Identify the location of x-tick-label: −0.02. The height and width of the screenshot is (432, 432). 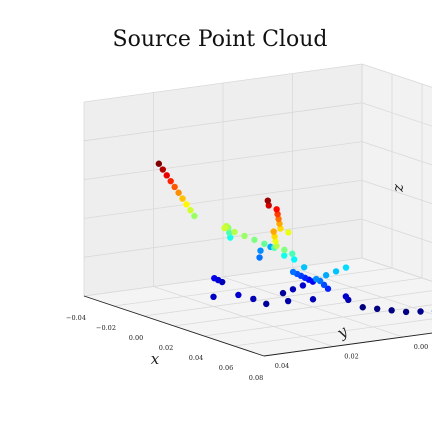
(106, 328).